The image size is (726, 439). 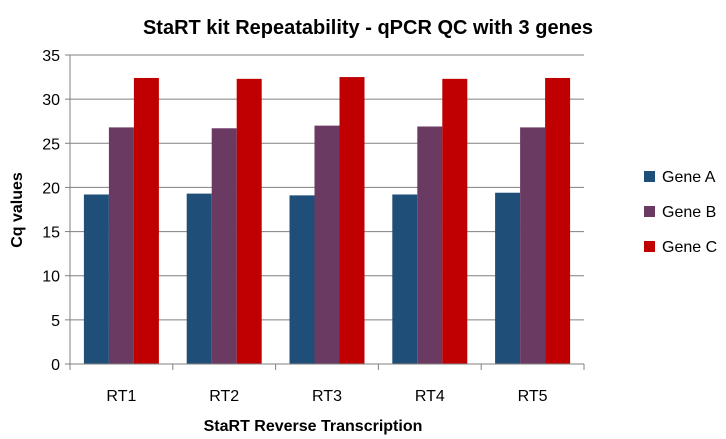 I want to click on bar-gene-a-rt3, so click(x=302, y=279).